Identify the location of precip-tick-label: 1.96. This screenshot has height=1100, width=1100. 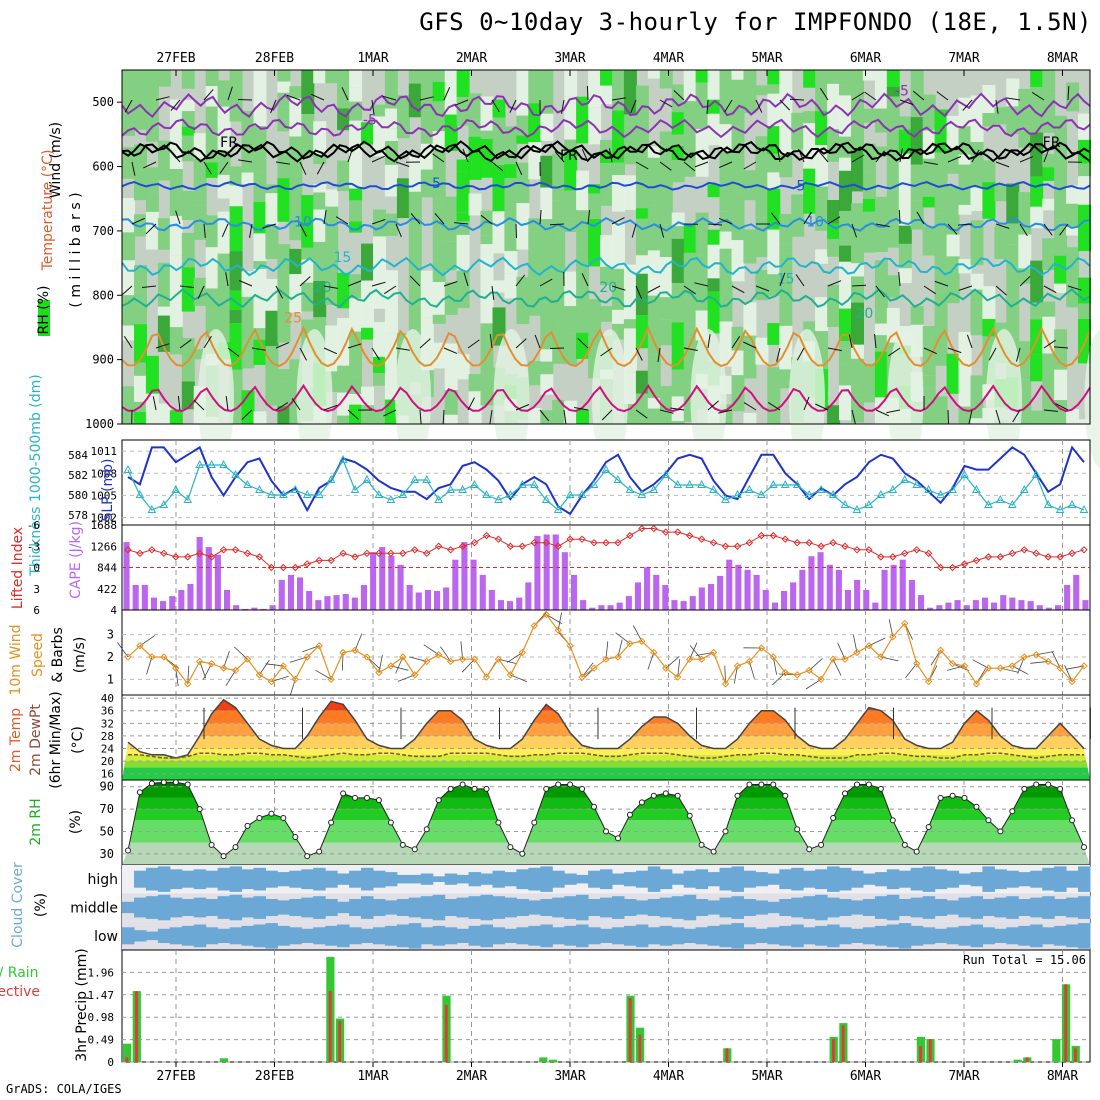
(101, 972).